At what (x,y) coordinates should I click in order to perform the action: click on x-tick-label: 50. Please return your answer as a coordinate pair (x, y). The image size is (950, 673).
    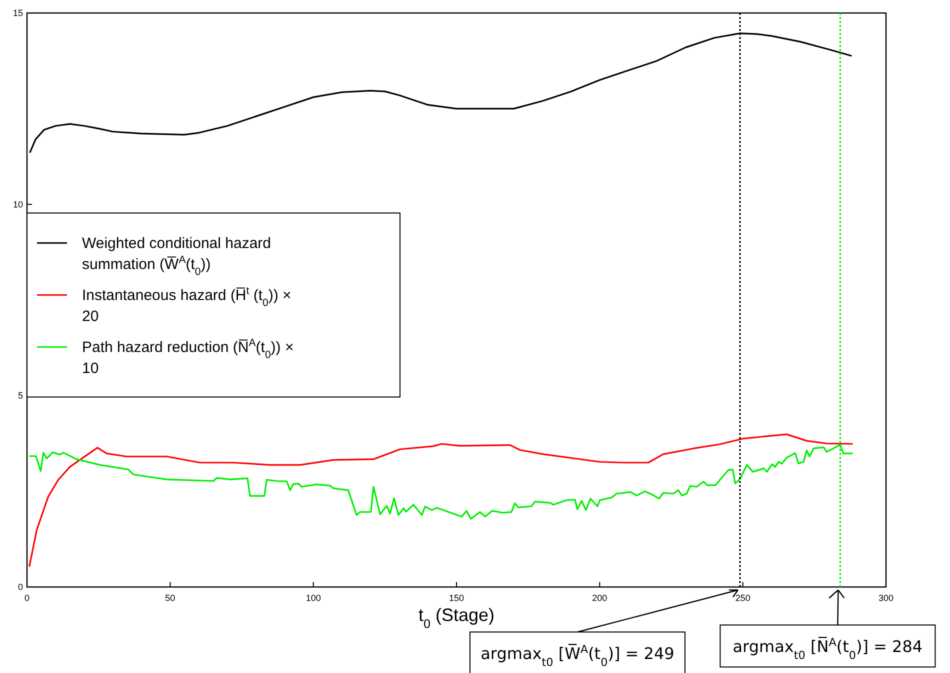
    Looking at the image, I should click on (170, 598).